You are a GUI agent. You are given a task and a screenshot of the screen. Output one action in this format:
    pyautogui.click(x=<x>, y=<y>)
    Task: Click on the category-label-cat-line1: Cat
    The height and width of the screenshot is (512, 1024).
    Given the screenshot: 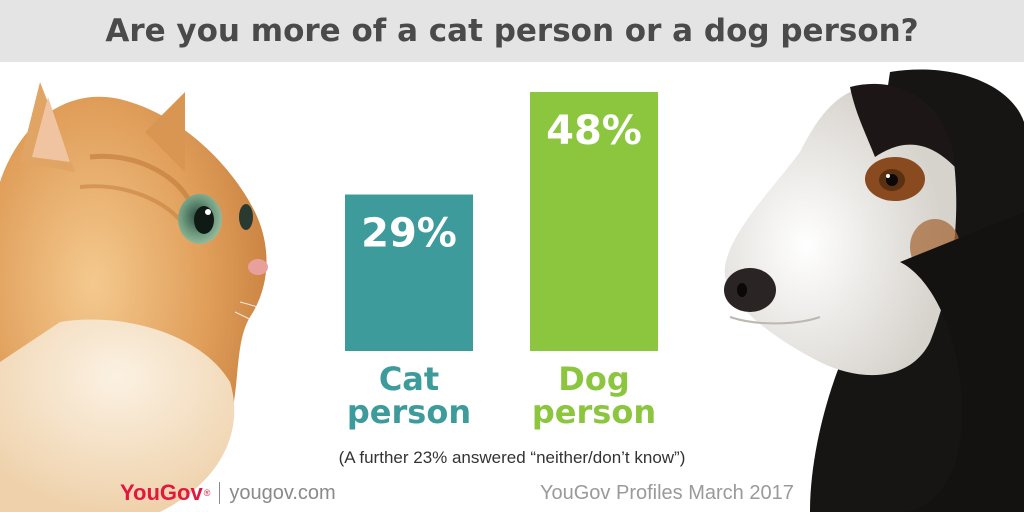 What is the action you would take?
    pyautogui.click(x=409, y=379)
    